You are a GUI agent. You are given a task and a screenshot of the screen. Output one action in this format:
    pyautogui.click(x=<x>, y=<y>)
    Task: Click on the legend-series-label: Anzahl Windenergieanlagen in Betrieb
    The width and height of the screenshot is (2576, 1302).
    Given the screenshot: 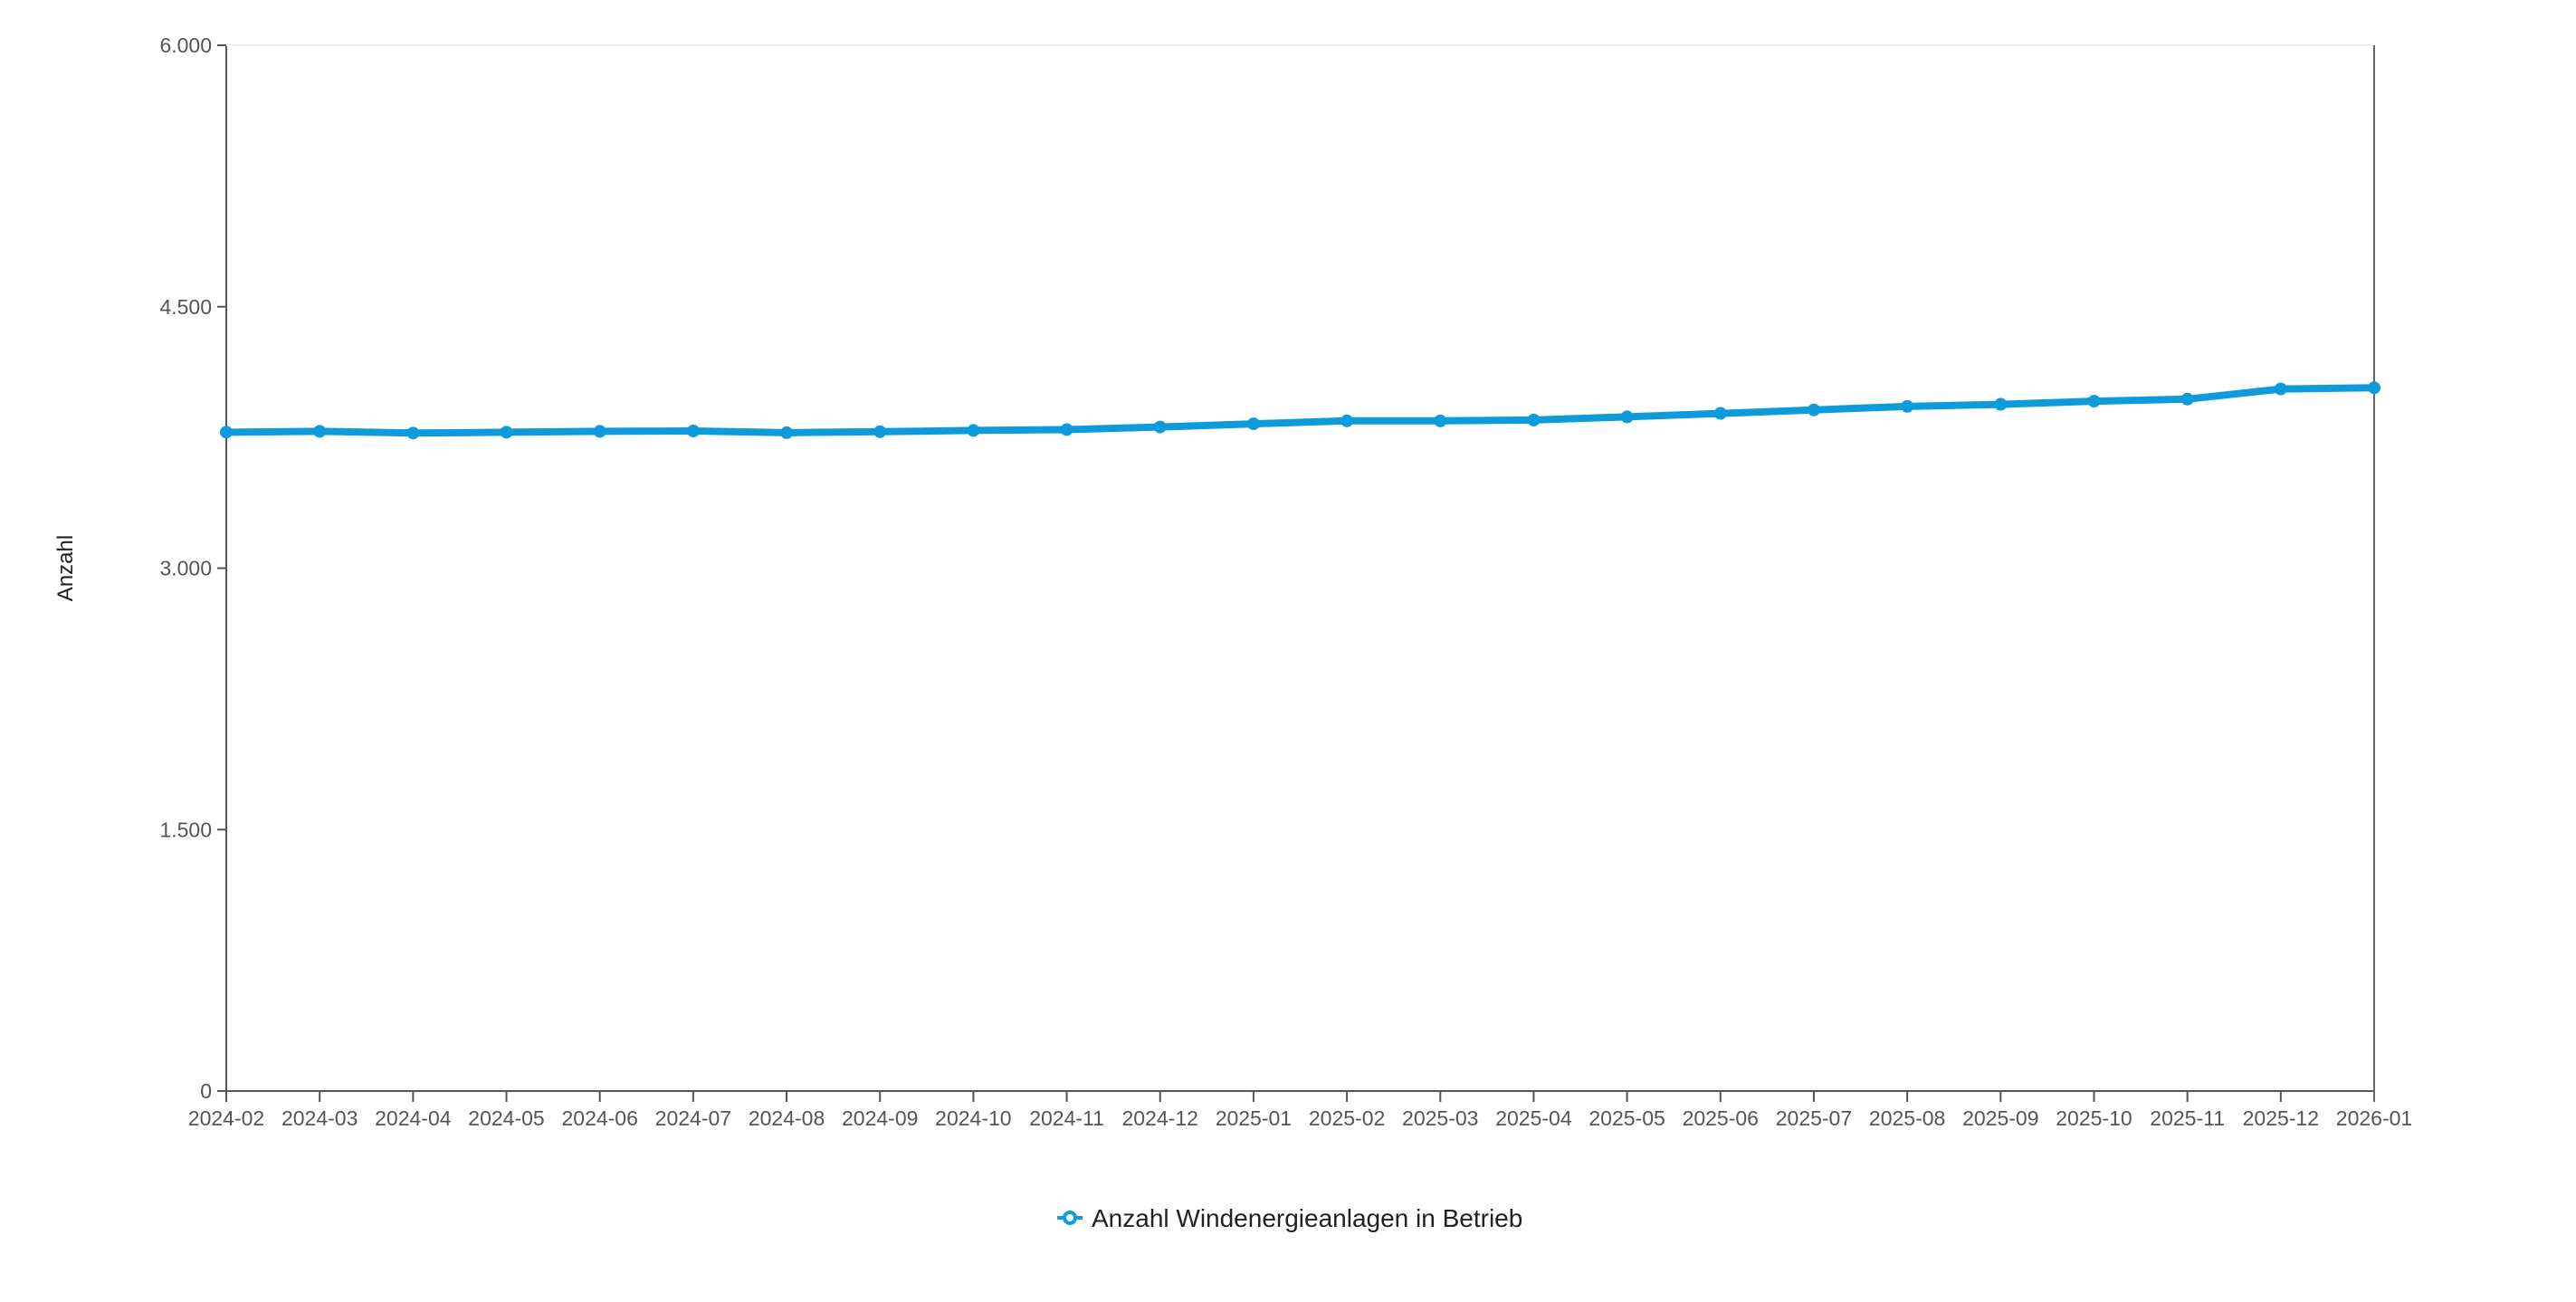 What is the action you would take?
    pyautogui.click(x=1307, y=1218)
    